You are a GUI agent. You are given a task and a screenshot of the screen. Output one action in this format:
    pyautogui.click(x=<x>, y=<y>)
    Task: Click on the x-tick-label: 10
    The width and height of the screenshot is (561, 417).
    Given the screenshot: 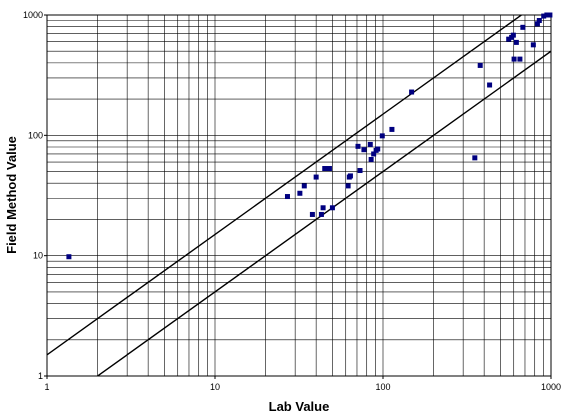 What is the action you would take?
    pyautogui.click(x=215, y=387)
    